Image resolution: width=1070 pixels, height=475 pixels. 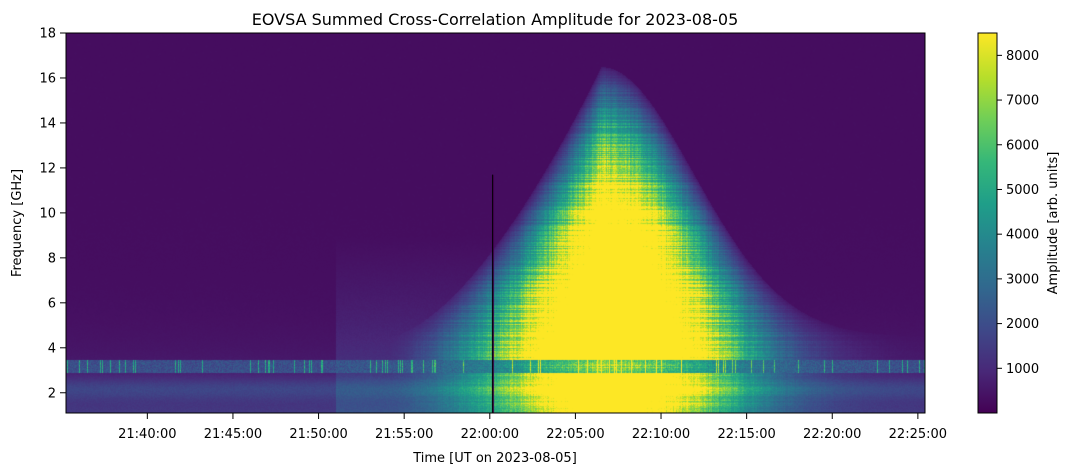 I want to click on y-tick-label: 2, so click(x=52, y=393).